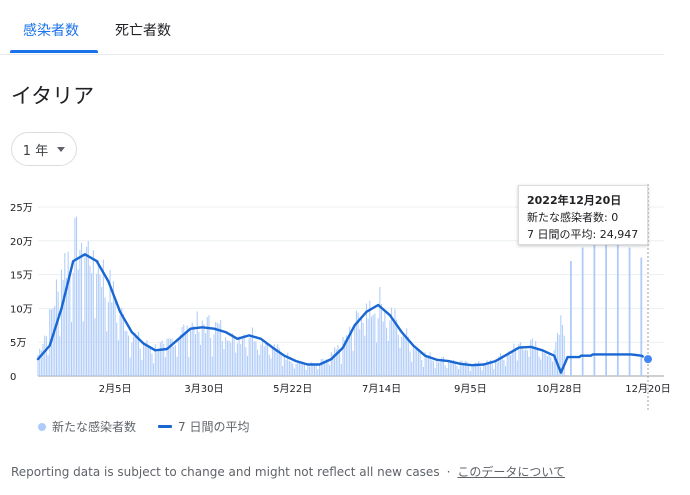  I want to click on weekly-cases-bar, so click(641, 316).